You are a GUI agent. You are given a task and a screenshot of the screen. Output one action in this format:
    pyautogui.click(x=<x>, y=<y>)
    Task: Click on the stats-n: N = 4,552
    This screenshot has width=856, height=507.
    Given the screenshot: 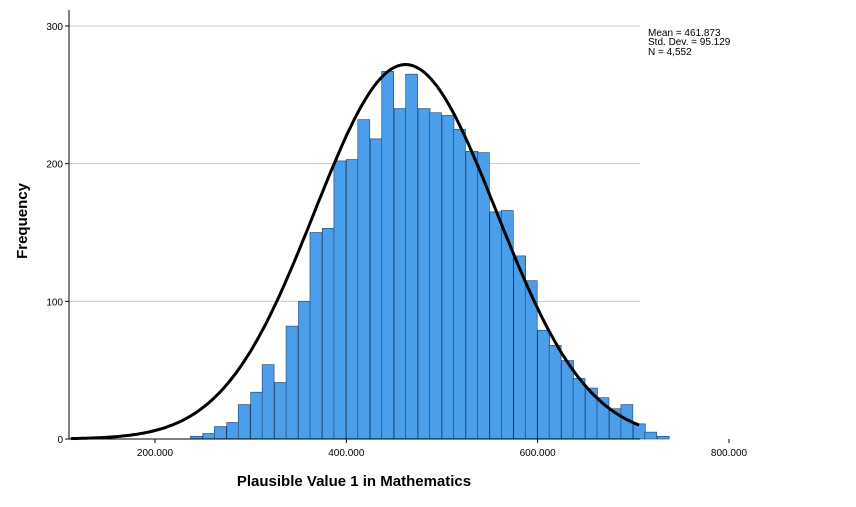 What is the action you would take?
    pyautogui.click(x=670, y=52)
    